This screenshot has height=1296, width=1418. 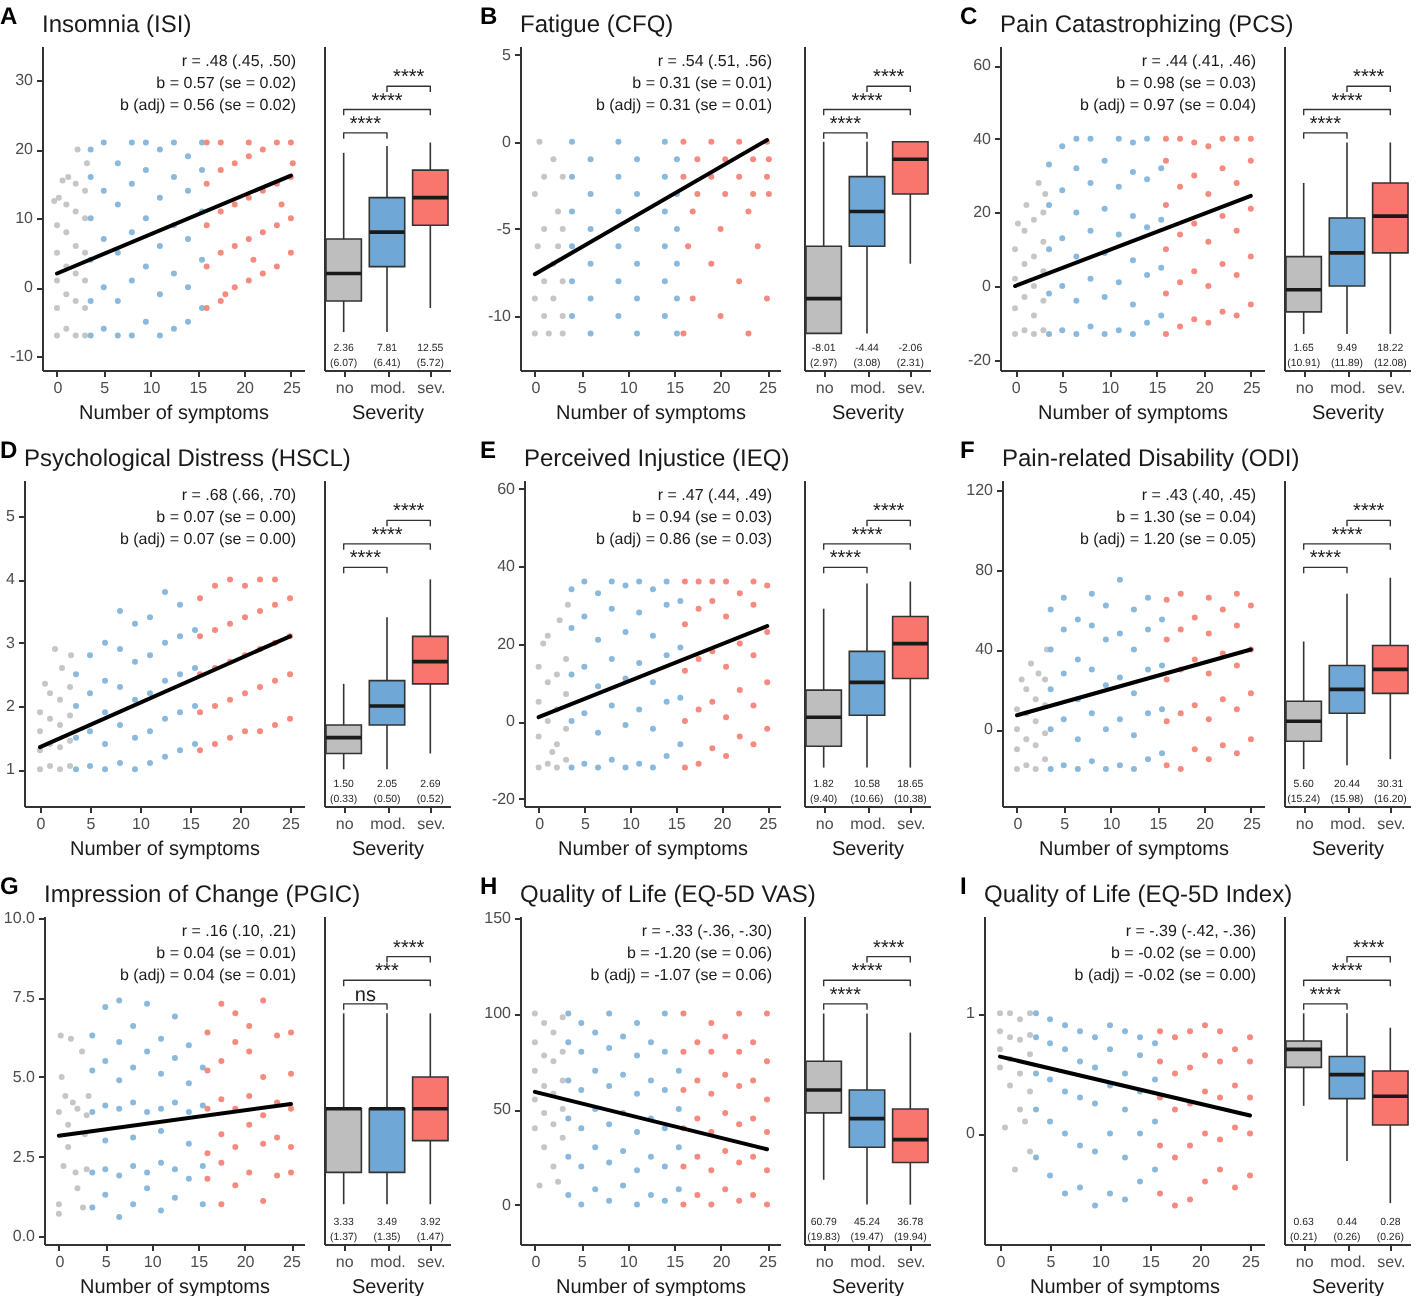 I want to click on text: C, so click(x=969, y=16).